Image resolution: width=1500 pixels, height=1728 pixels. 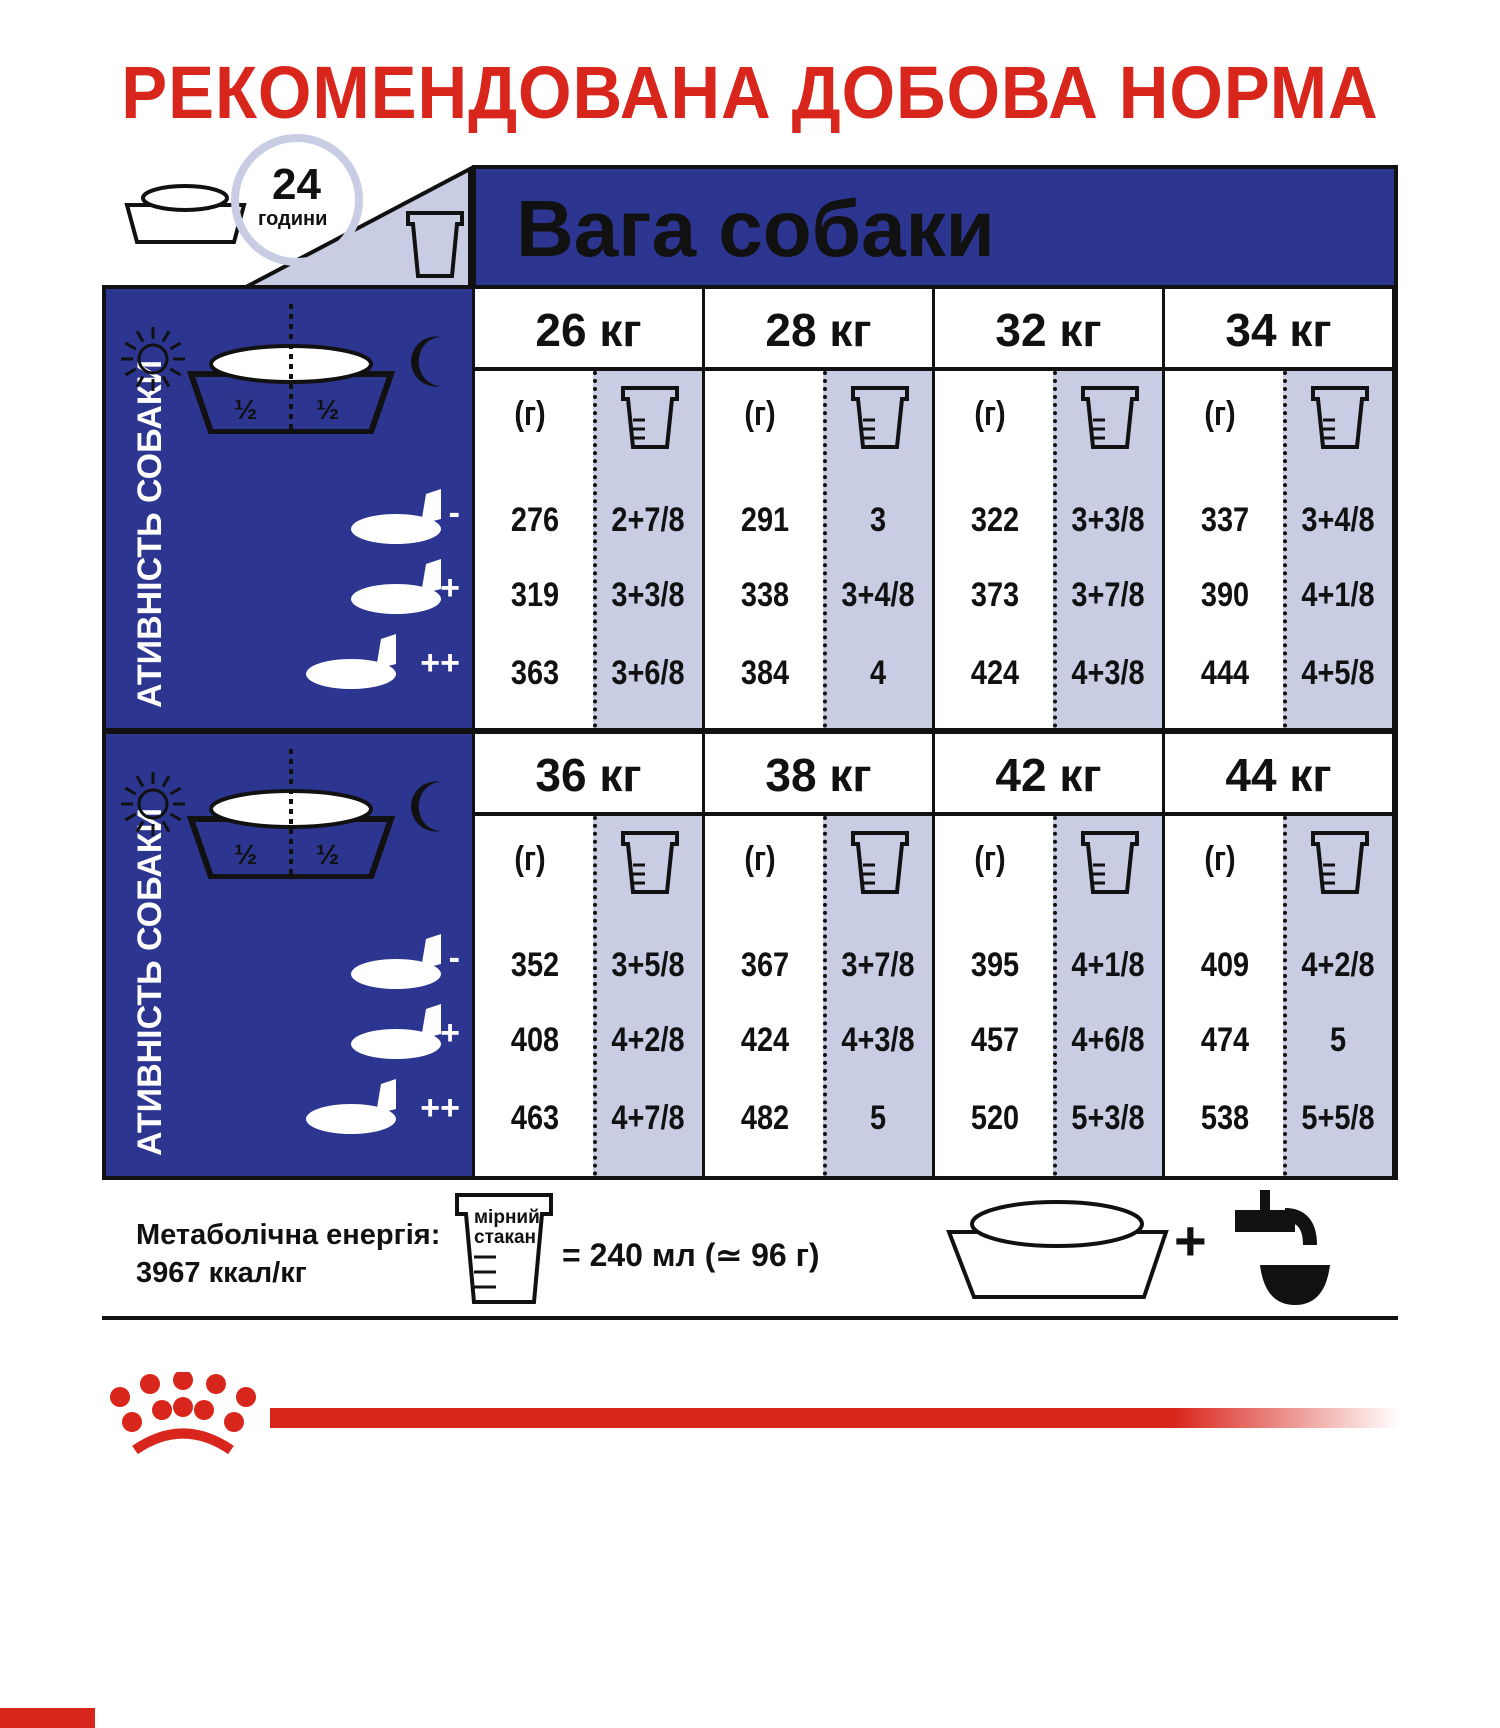 I want to click on half-left: ½, so click(x=246, y=409).